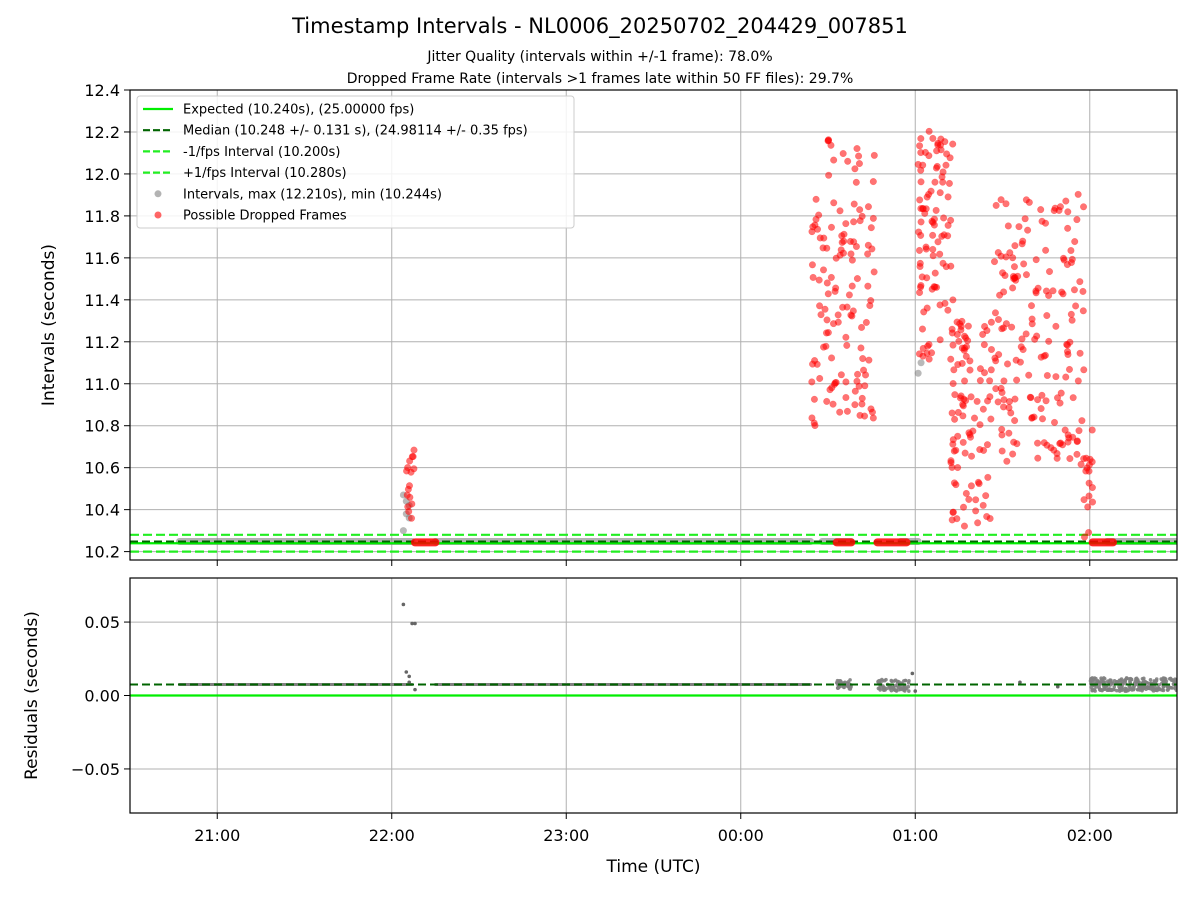 The width and height of the screenshot is (1200, 900). Describe the element at coordinates (95, 769) in the screenshot. I see `bottom-panel-y-tick-label: −0.05` at that location.